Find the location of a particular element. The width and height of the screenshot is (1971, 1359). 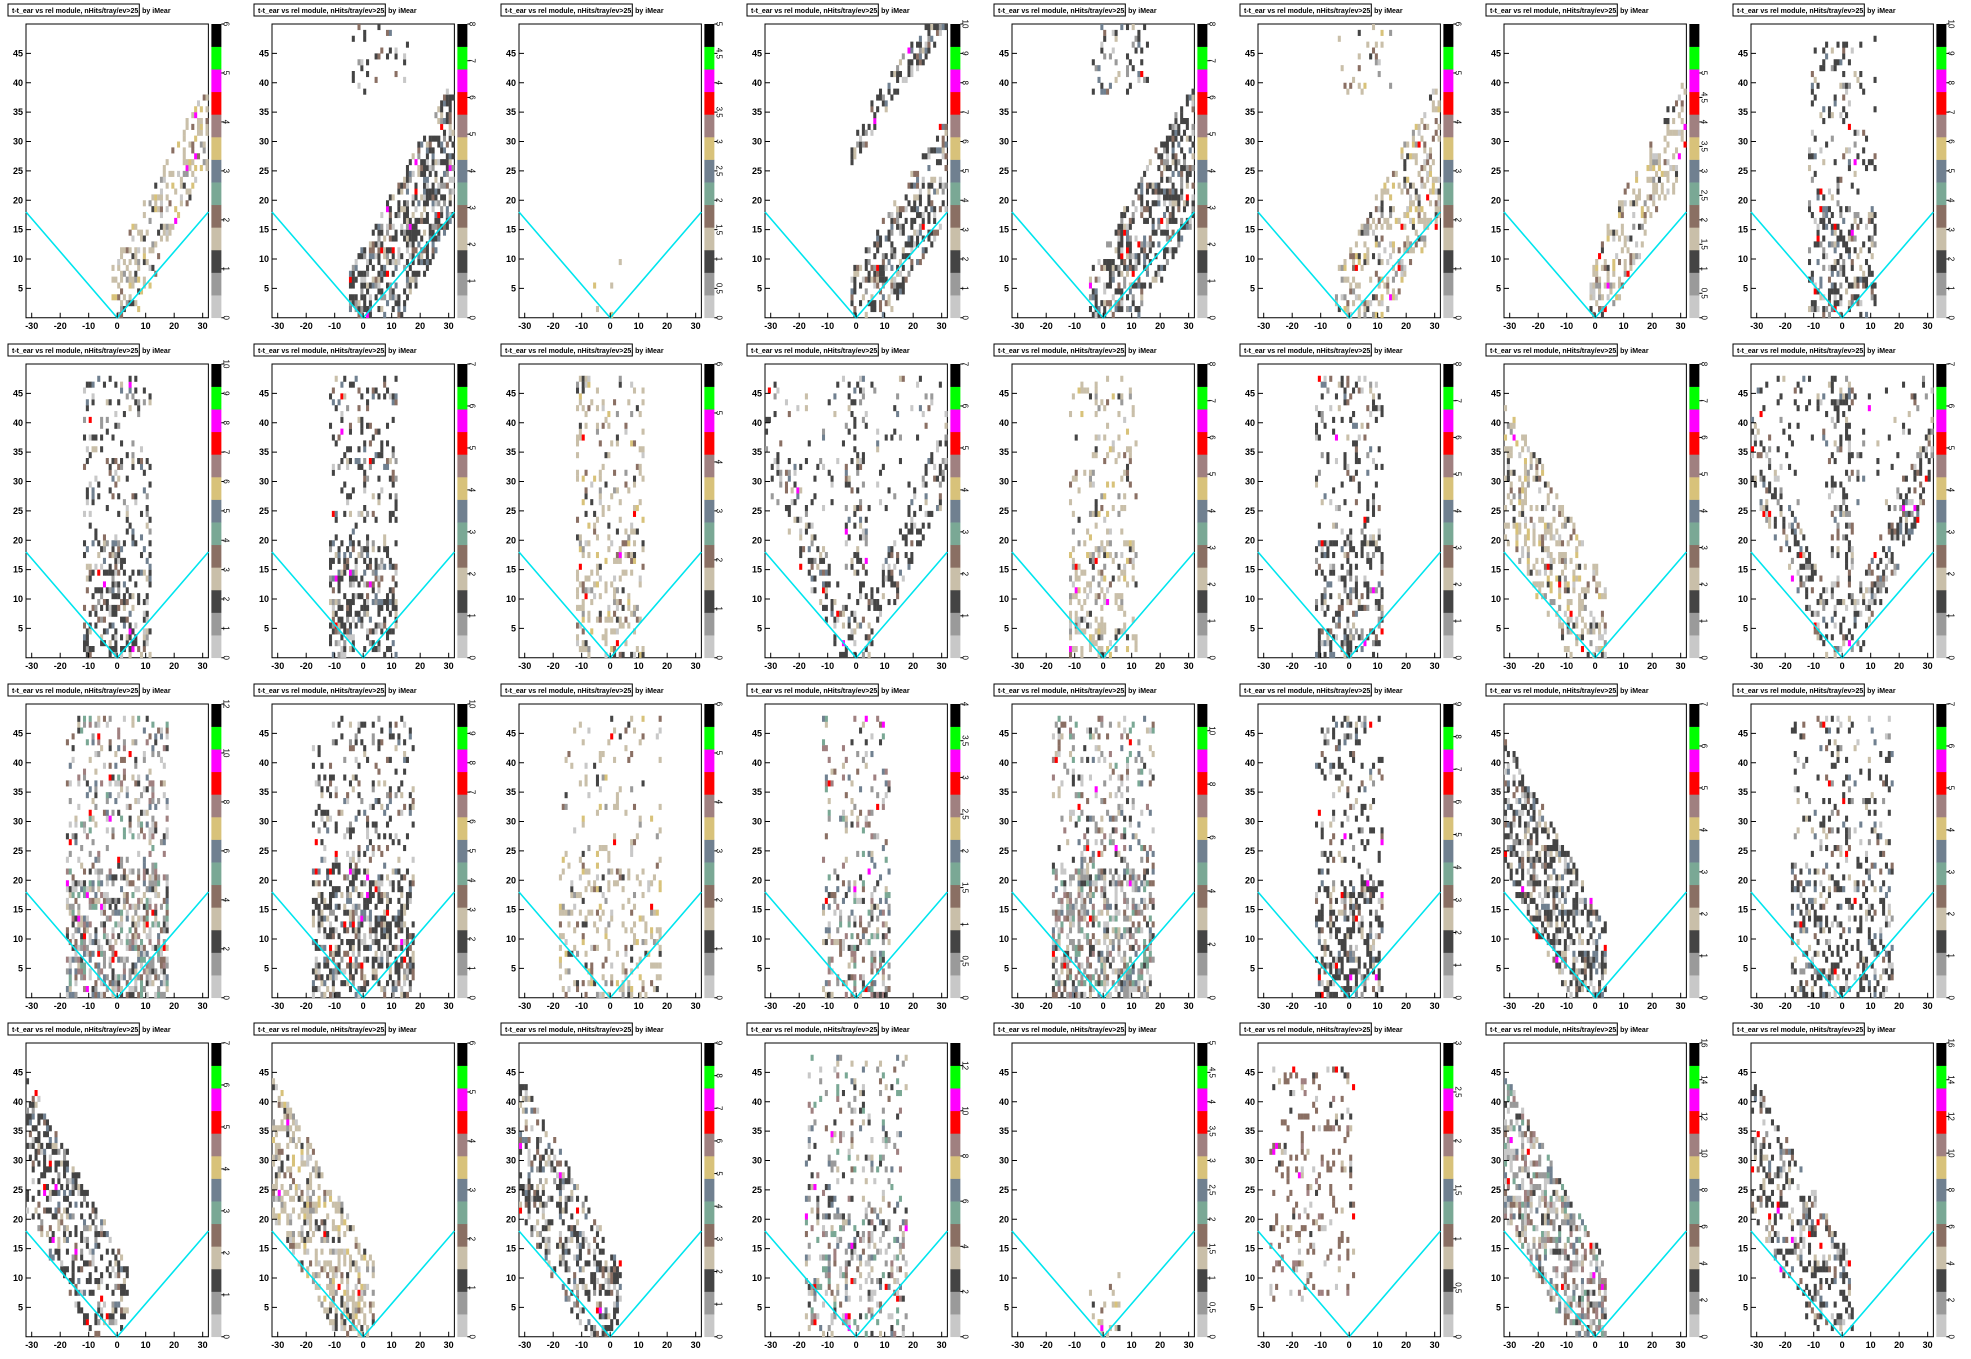

y-tick-label: 10 is located at coordinates (511, 259).